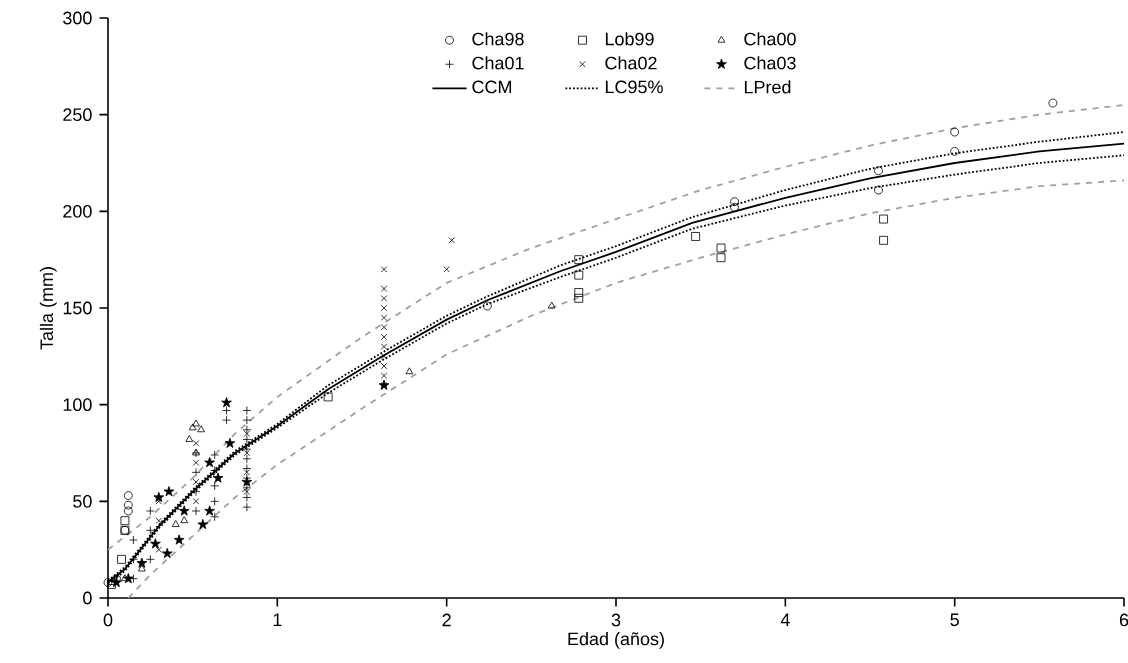 Image resolution: width=1128 pixels, height=663 pixels. I want to click on legend-label: Lob99, so click(629, 39).